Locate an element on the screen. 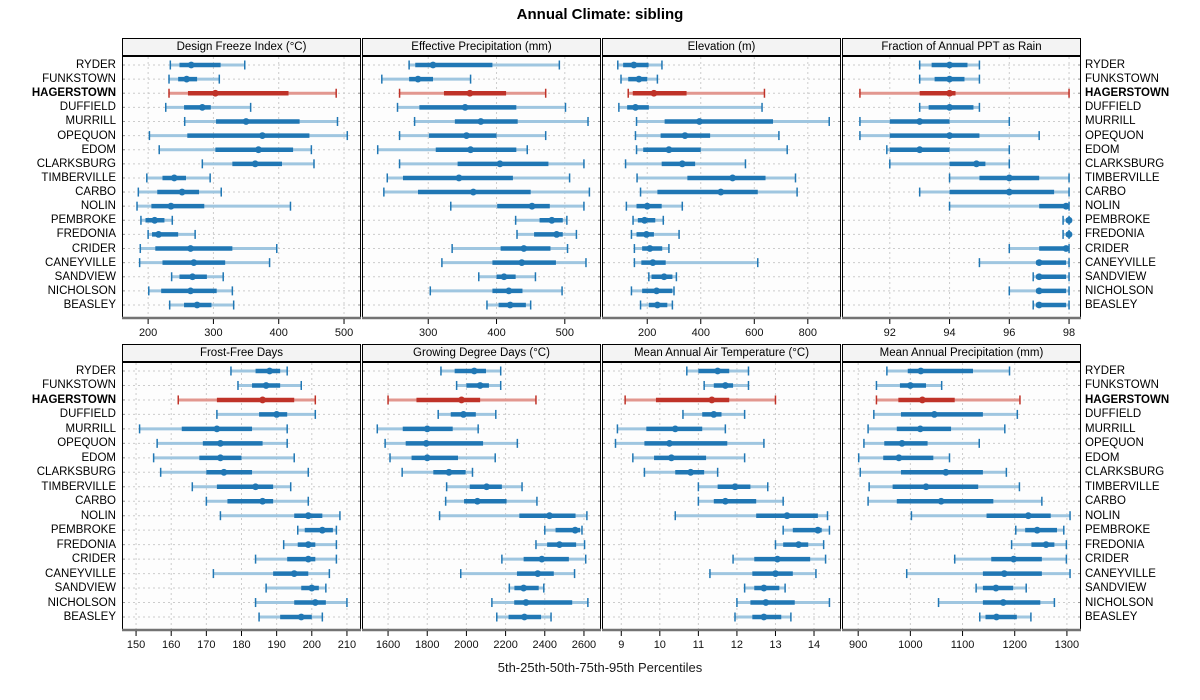  station-label-nolin: NOLIN is located at coordinates (98, 515).